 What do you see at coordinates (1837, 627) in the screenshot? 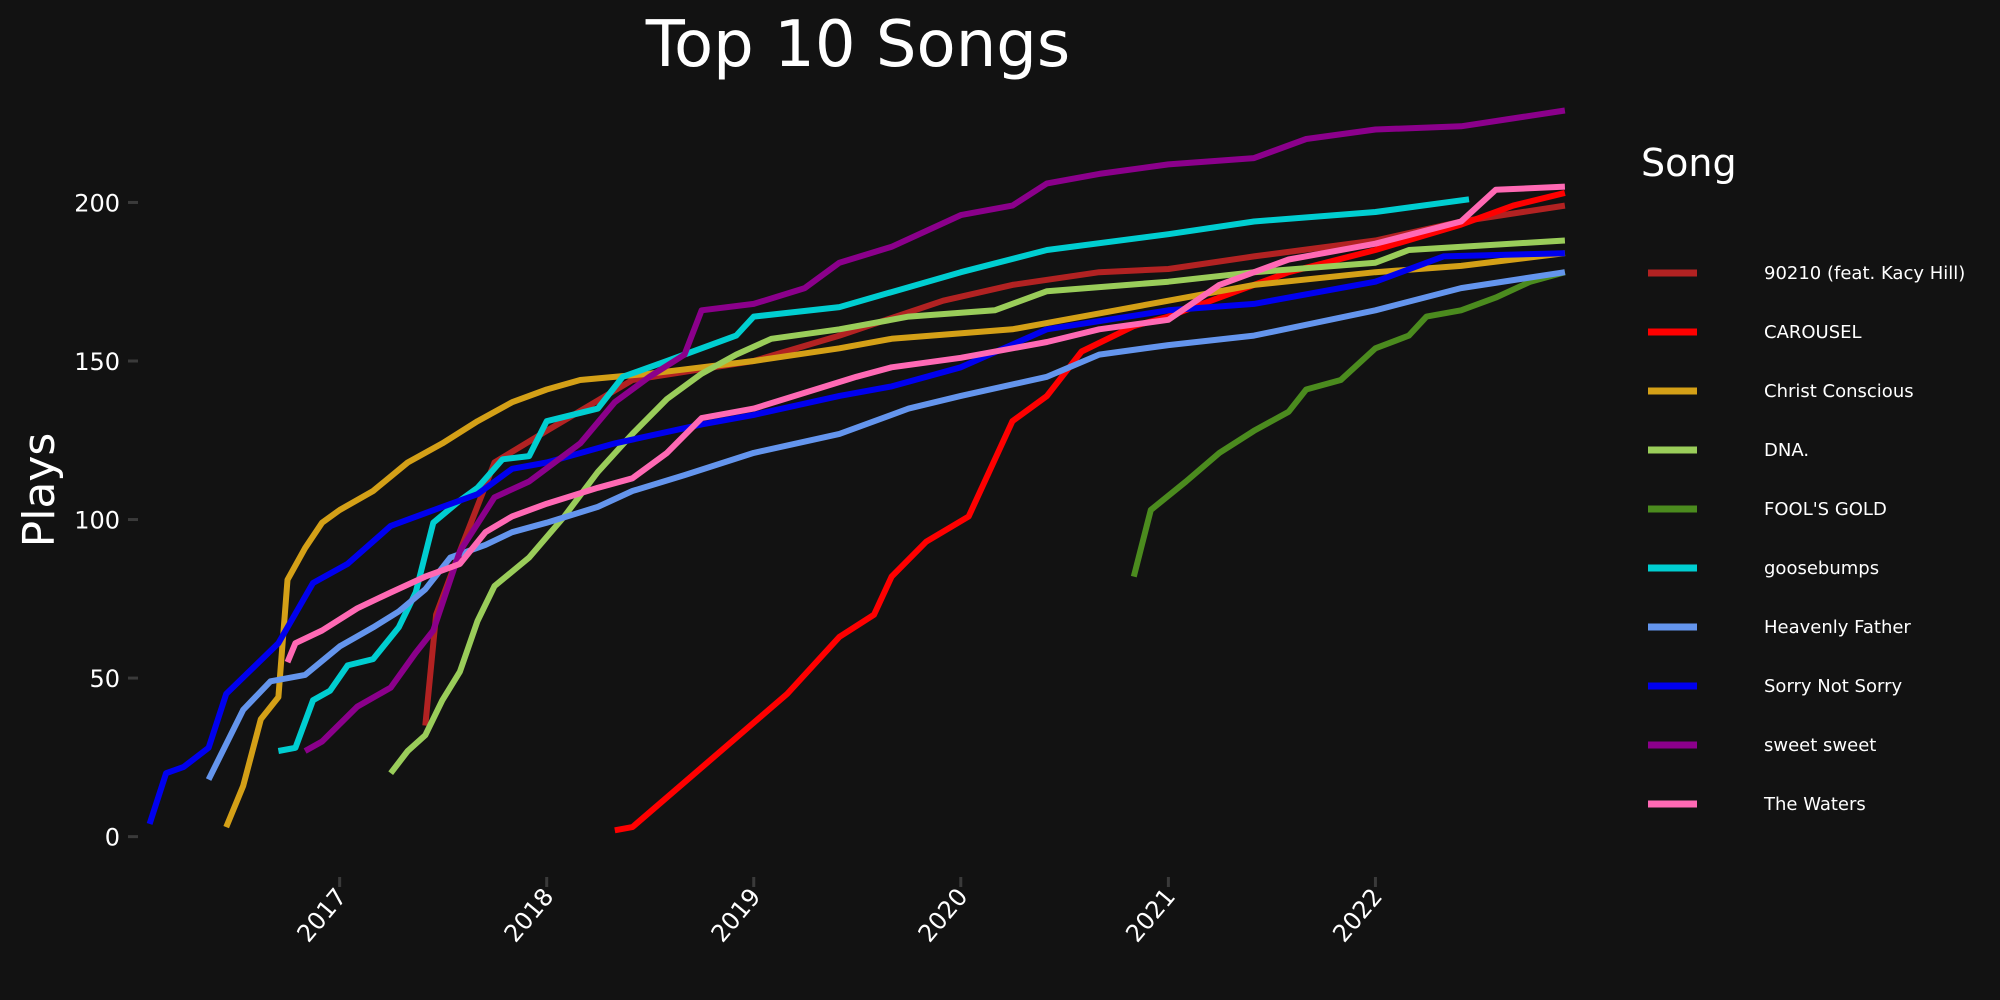
I see `legend-label-heavenly-father: Heavenly Father` at bounding box center [1837, 627].